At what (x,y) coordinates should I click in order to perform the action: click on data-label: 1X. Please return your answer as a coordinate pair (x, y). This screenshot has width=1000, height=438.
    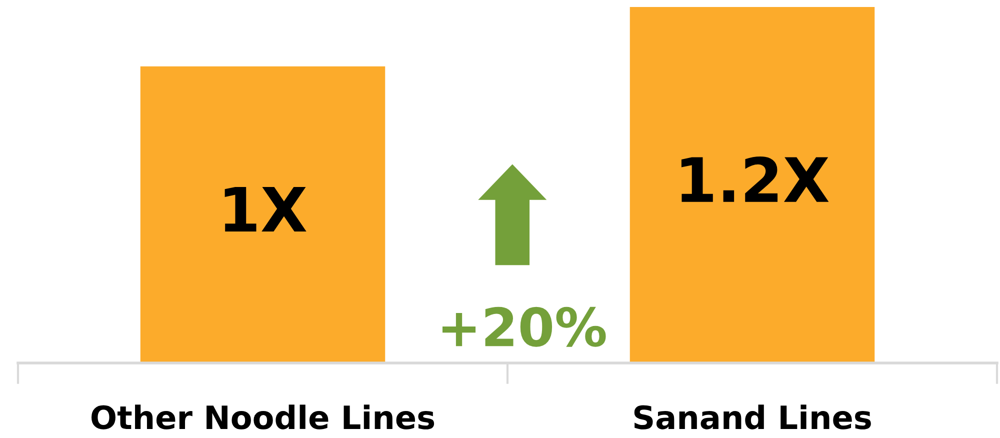
    Looking at the image, I should click on (265, 209).